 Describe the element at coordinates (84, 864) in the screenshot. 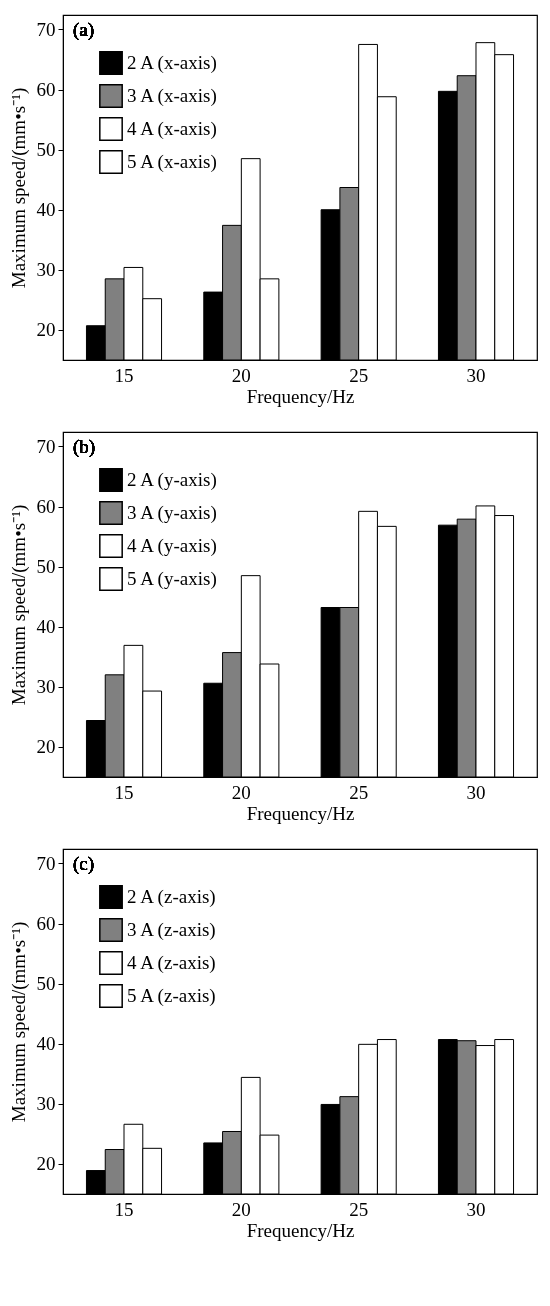

I see `annotation: (c)` at that location.